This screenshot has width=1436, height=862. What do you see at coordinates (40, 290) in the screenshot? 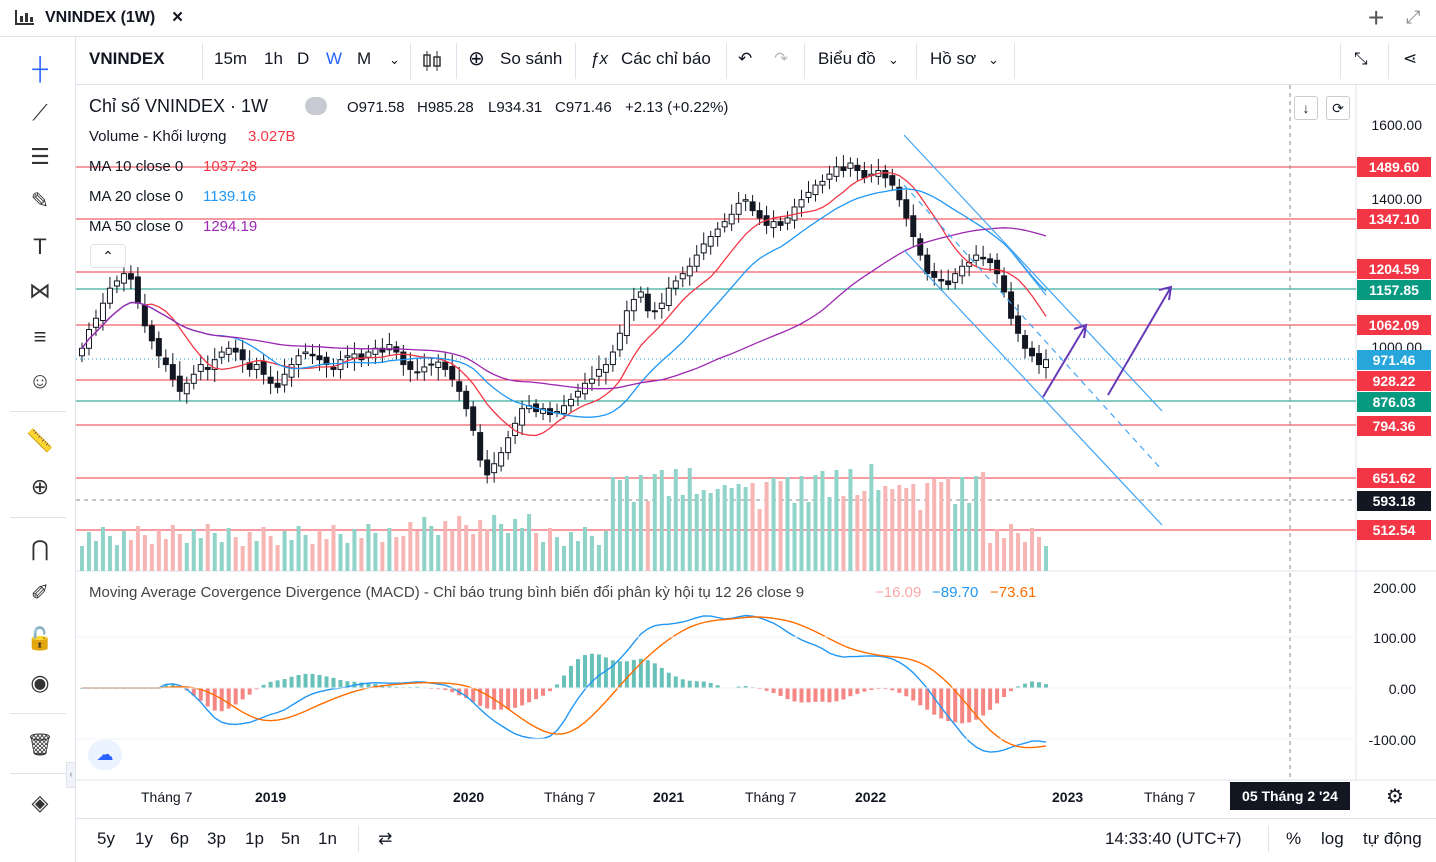
I see `pattern-icon: ⋈` at bounding box center [40, 290].